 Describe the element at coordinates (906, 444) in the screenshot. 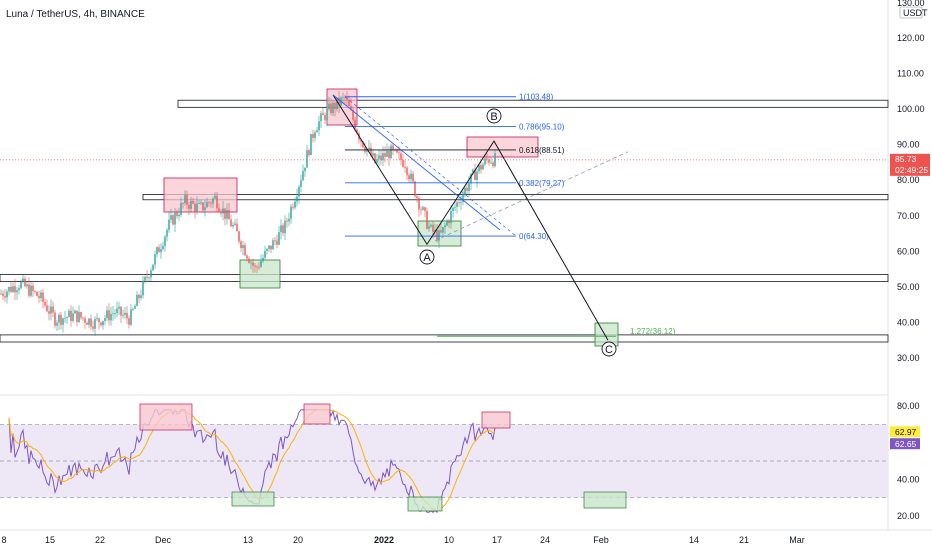

I see `rsi-value-label: 62.65` at that location.